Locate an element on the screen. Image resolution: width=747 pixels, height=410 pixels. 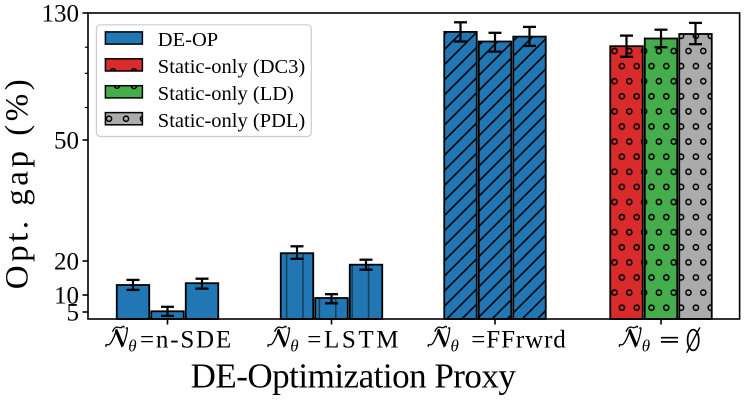
svg-text: =LSTM is located at coordinates (354, 339).